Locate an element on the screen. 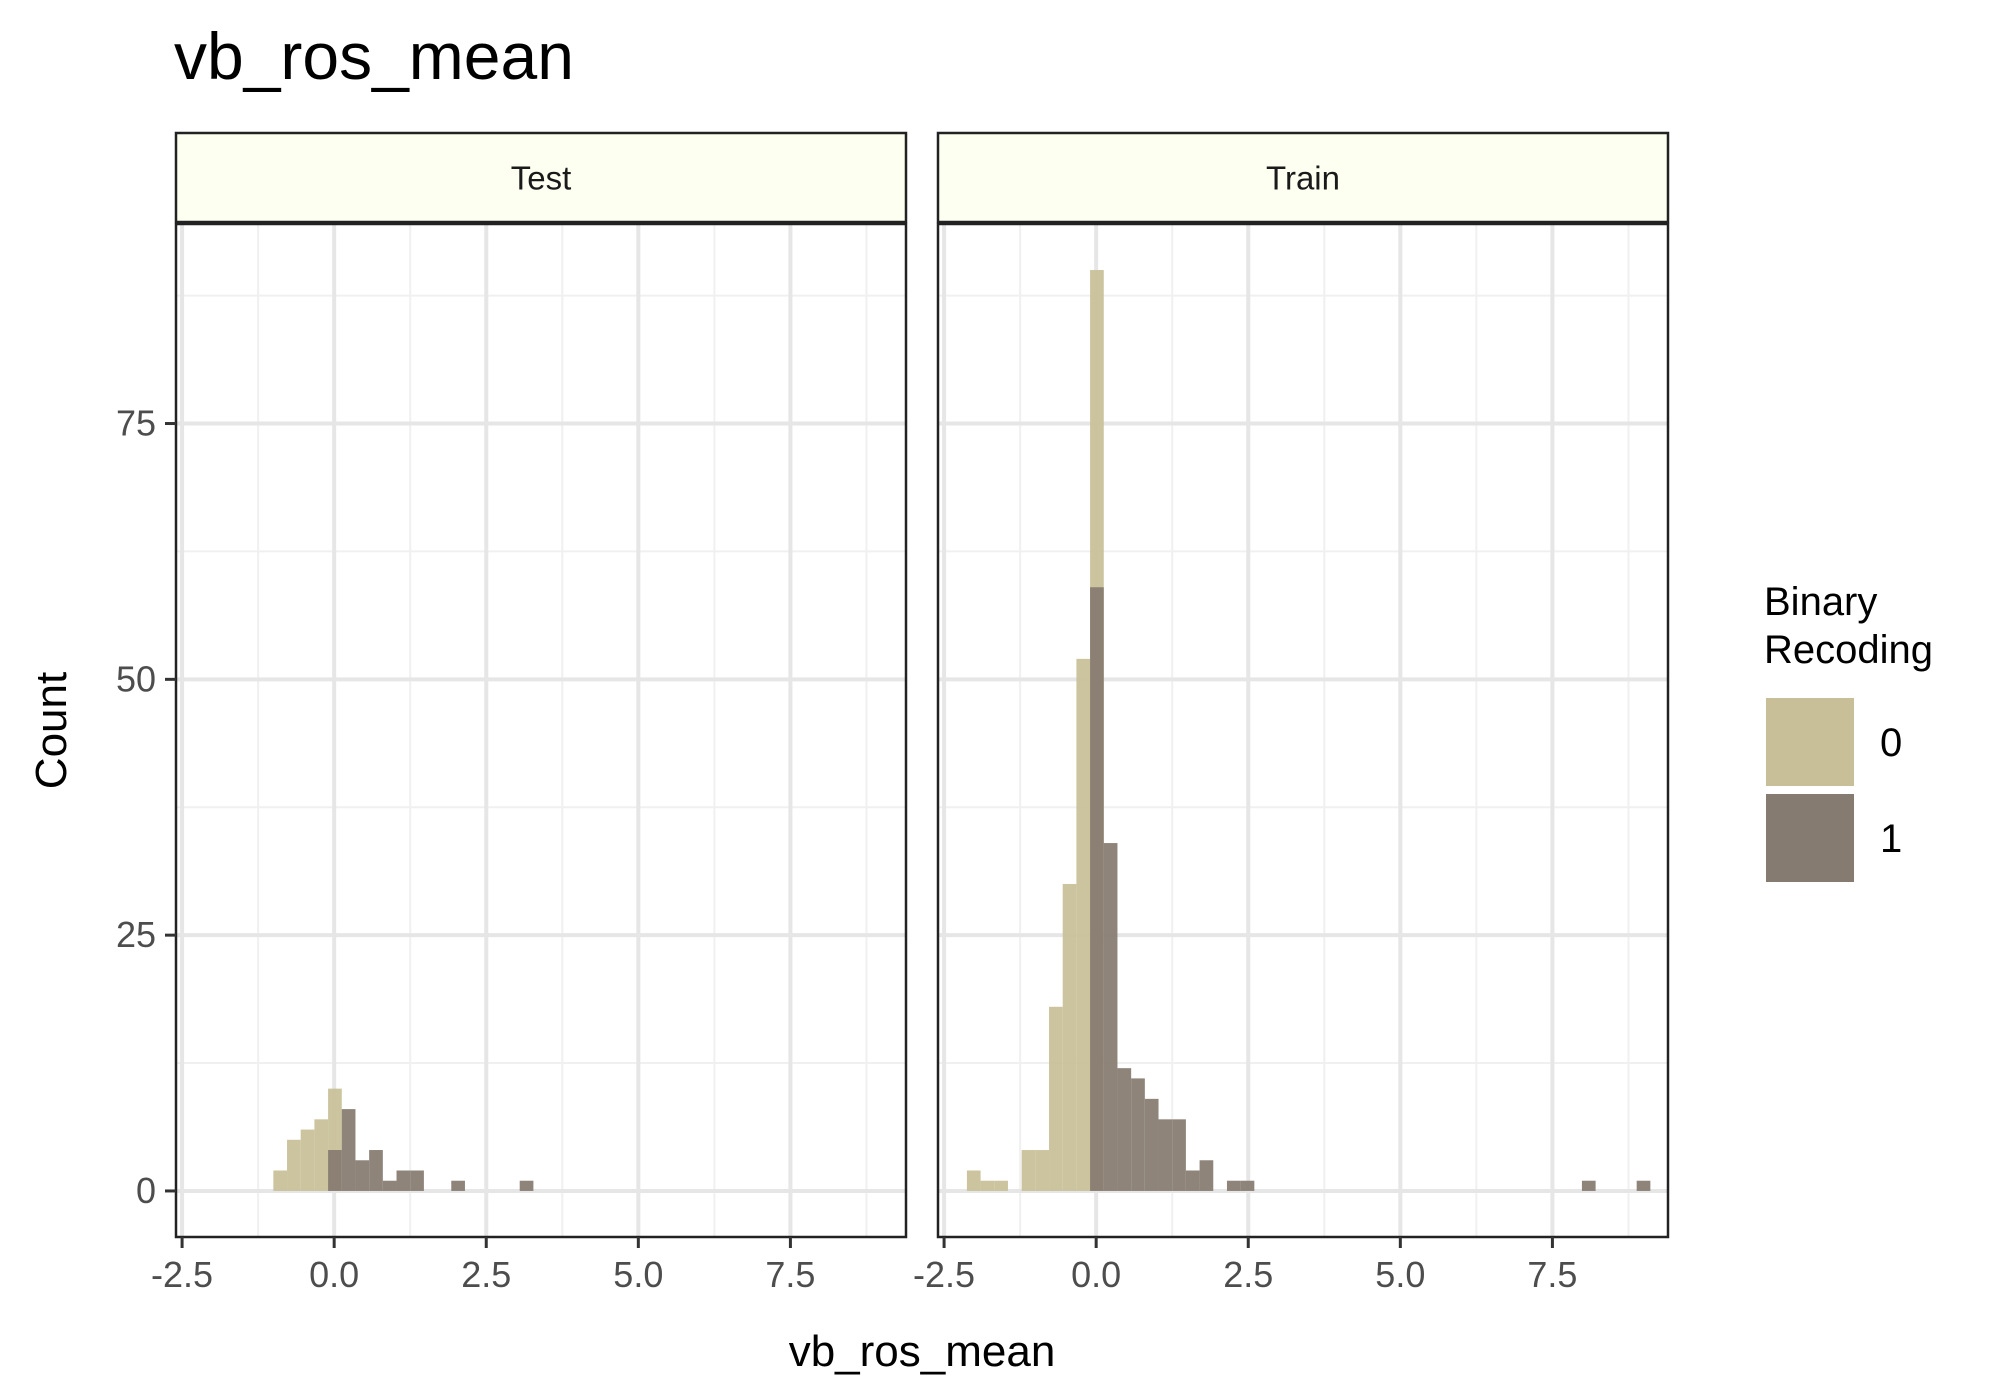 The image size is (2000, 1400). train-x-tick-label: 0.0 is located at coordinates (1096, 1274).